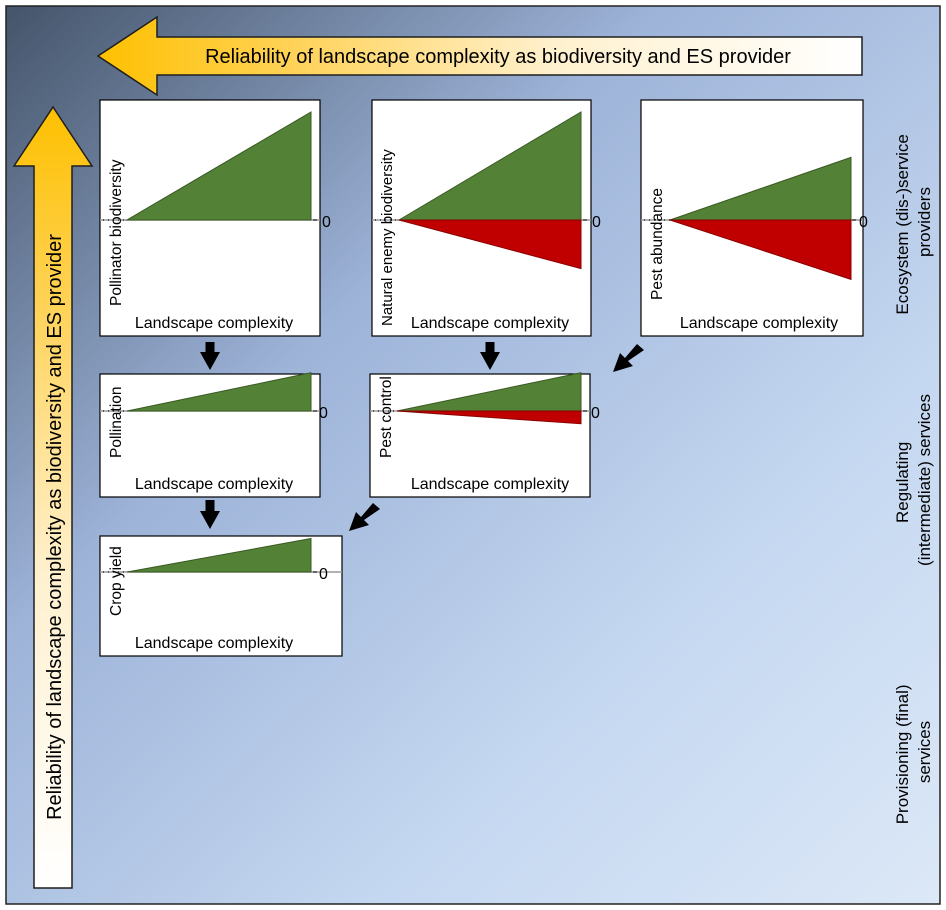 This screenshot has width=946, height=910. I want to click on crop-yield-ylabel: Crop yield, so click(116, 581).